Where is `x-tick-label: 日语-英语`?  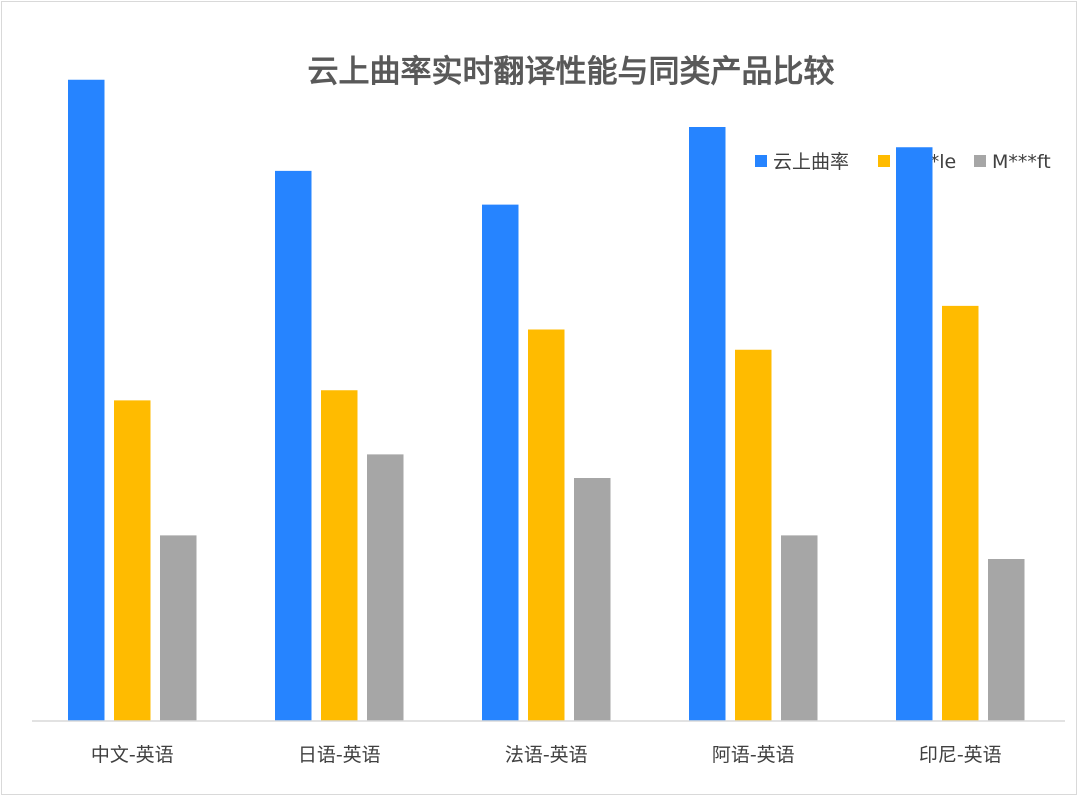
x-tick-label: 日语-英语 is located at coordinates (339, 755).